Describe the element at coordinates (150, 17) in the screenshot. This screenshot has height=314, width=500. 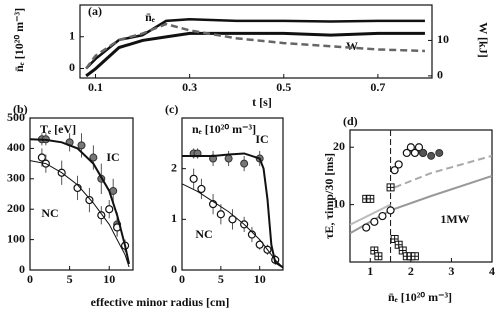
I see `series-label: n̄ₑ` at that location.